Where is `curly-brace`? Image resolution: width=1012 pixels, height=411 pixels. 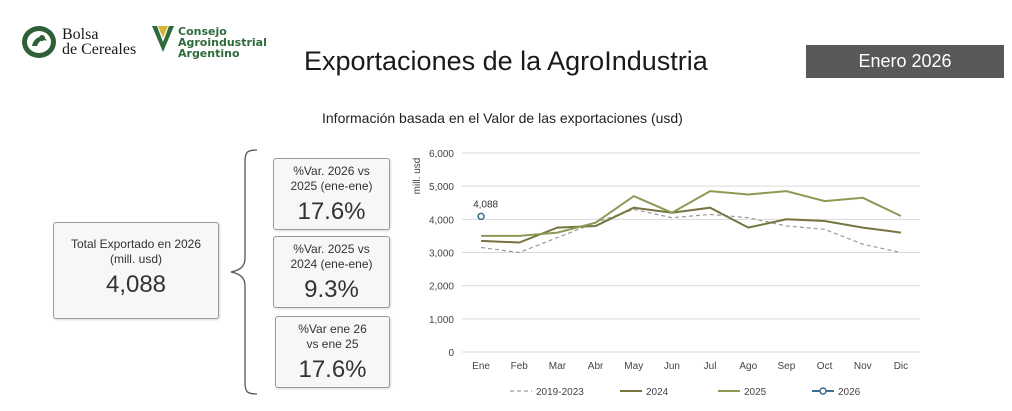 curly-brace is located at coordinates (244, 272).